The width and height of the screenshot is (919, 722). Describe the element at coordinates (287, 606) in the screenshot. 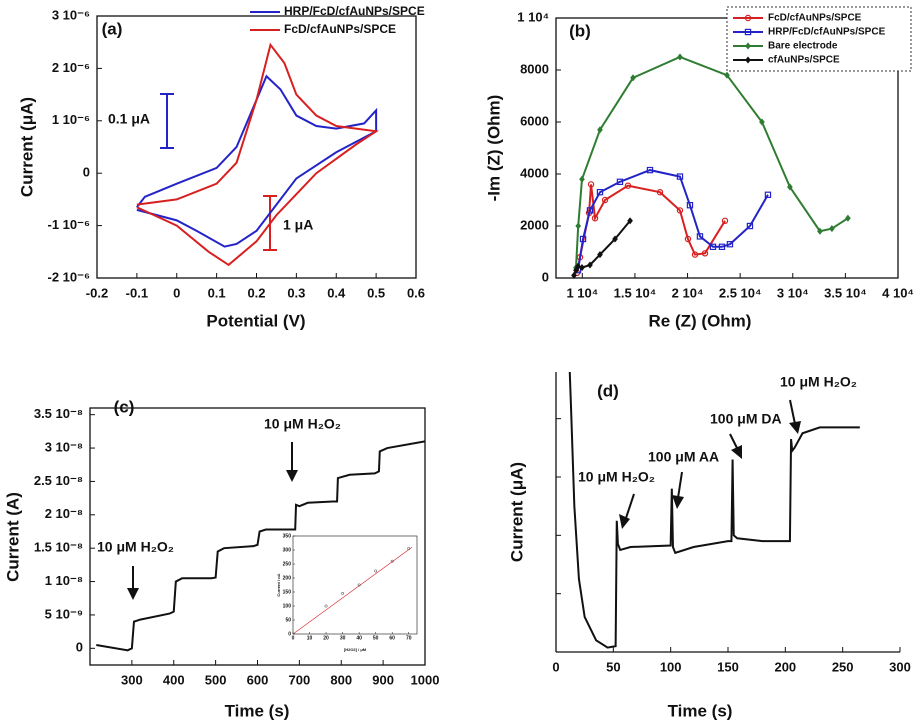

I see `y-tick-label: 100` at that location.